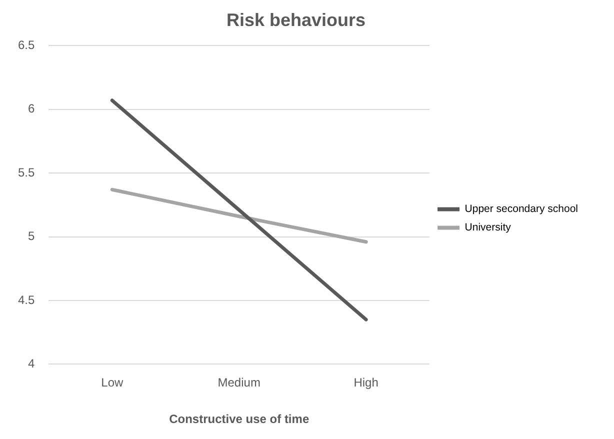 The width and height of the screenshot is (614, 439). I want to click on y-tick-label: 5.5, so click(26, 172).